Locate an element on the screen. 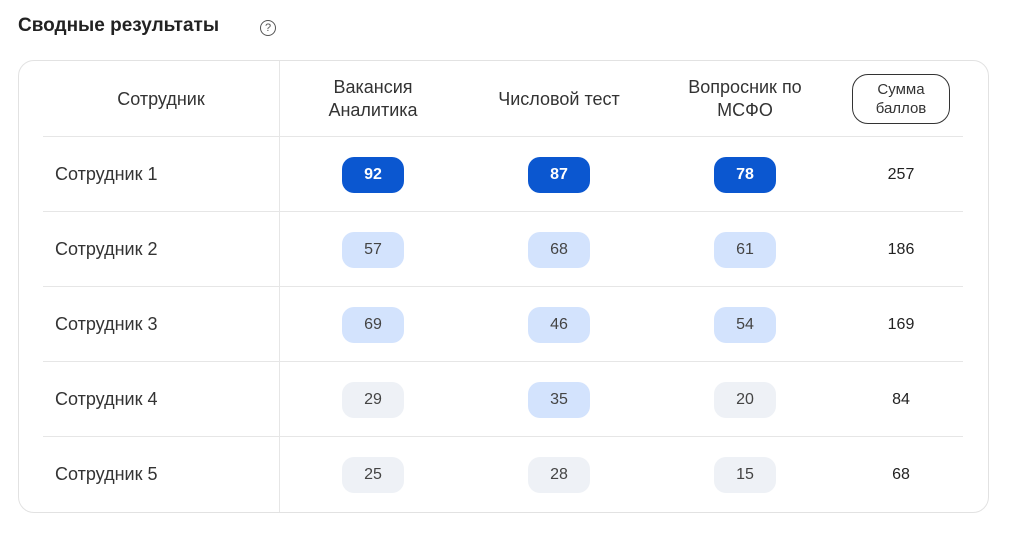  score-badge: 69 is located at coordinates (373, 324).